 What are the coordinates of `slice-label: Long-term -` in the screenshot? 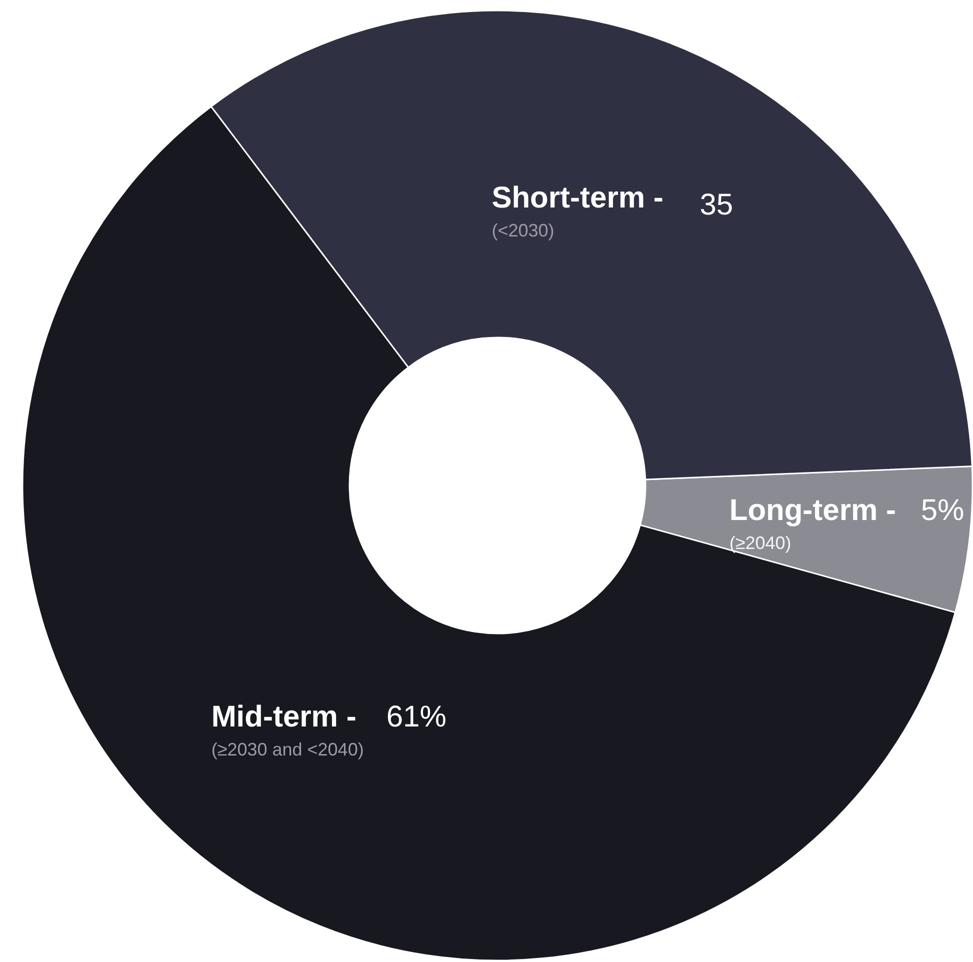 It's located at (812, 510).